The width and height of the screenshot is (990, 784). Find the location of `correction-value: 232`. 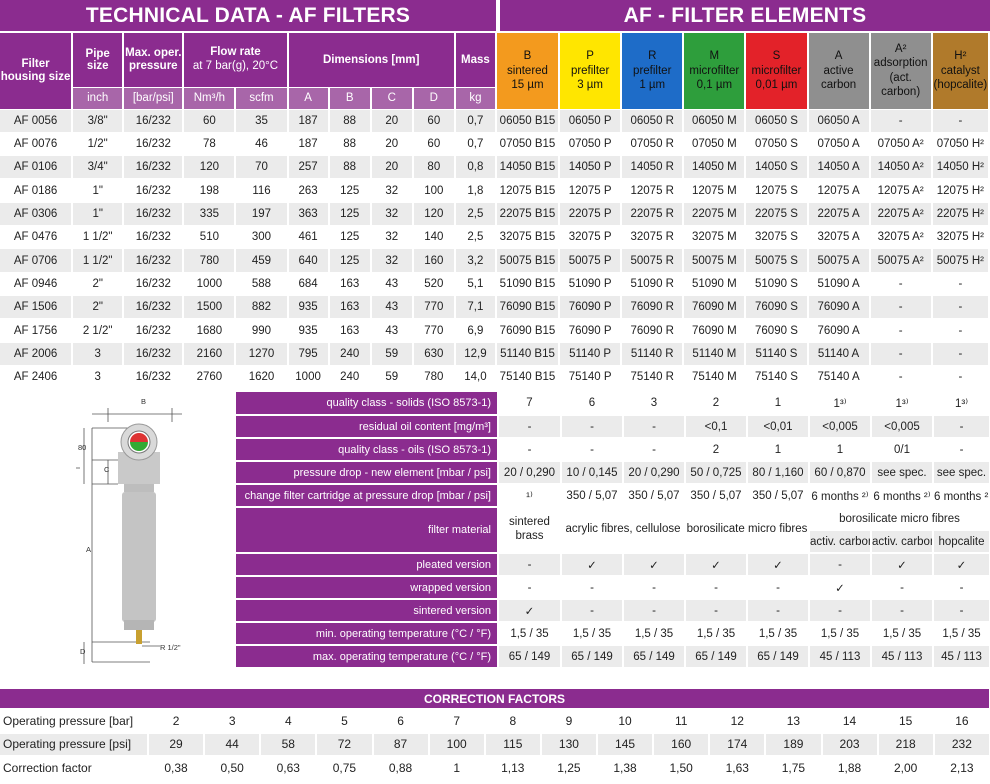

correction-value: 232 is located at coordinates (961, 744).